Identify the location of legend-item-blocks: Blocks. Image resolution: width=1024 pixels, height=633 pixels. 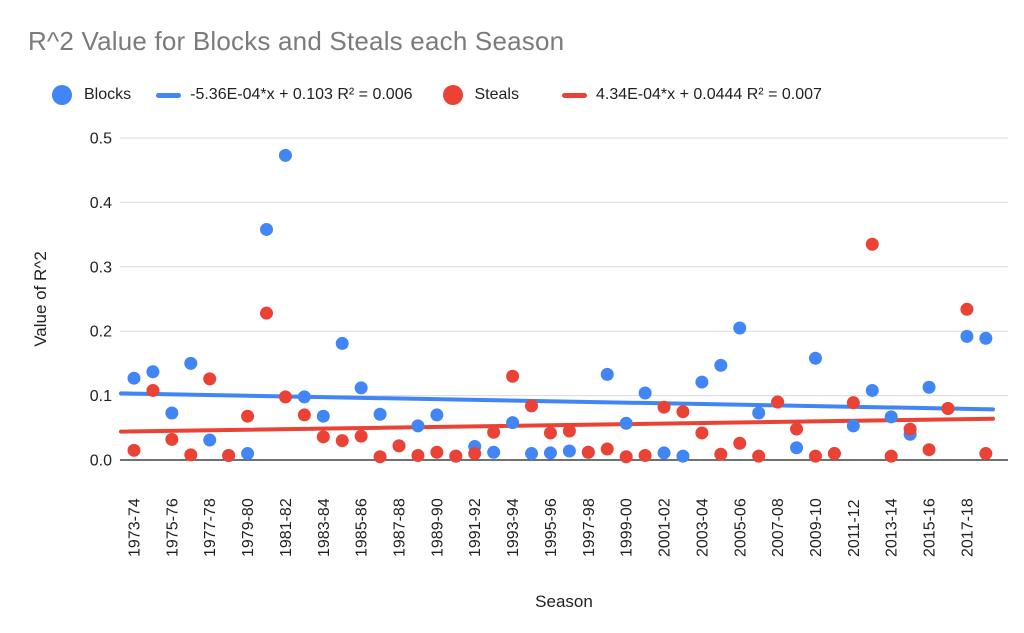
(91, 95).